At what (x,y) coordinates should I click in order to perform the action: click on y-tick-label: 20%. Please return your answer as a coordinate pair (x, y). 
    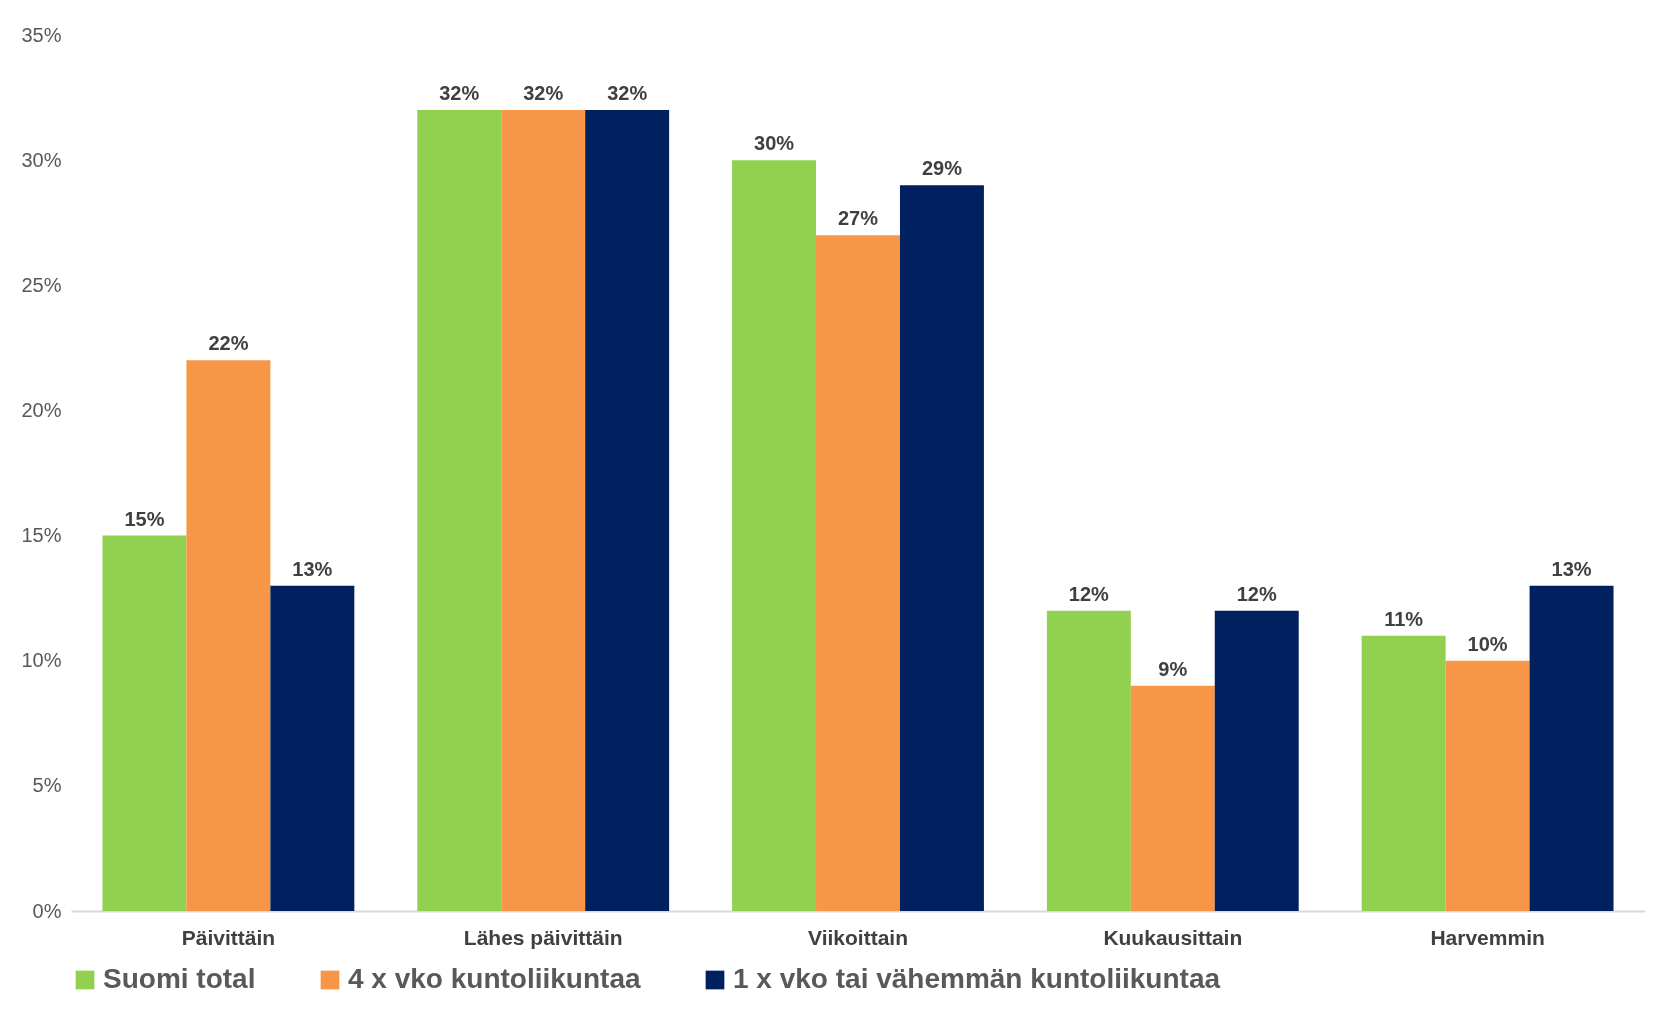
    Looking at the image, I should click on (41, 409).